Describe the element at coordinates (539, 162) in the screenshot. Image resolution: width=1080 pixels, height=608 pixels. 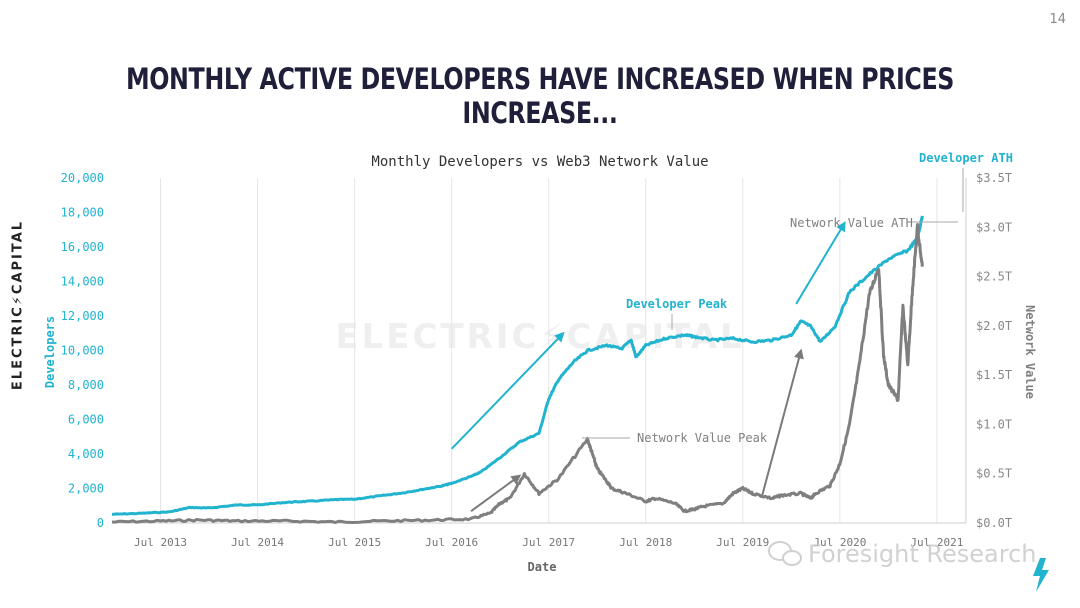
I see `chart-title: Monthly Developers vs Web3 Network Value` at that location.